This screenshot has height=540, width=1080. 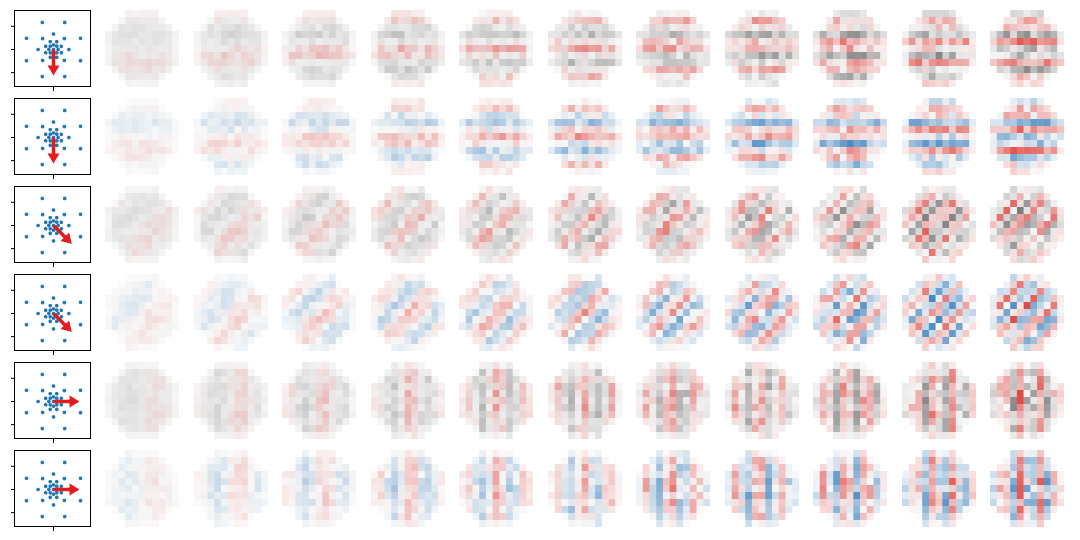 I want to click on filter-heatmap, so click(x=142, y=48).